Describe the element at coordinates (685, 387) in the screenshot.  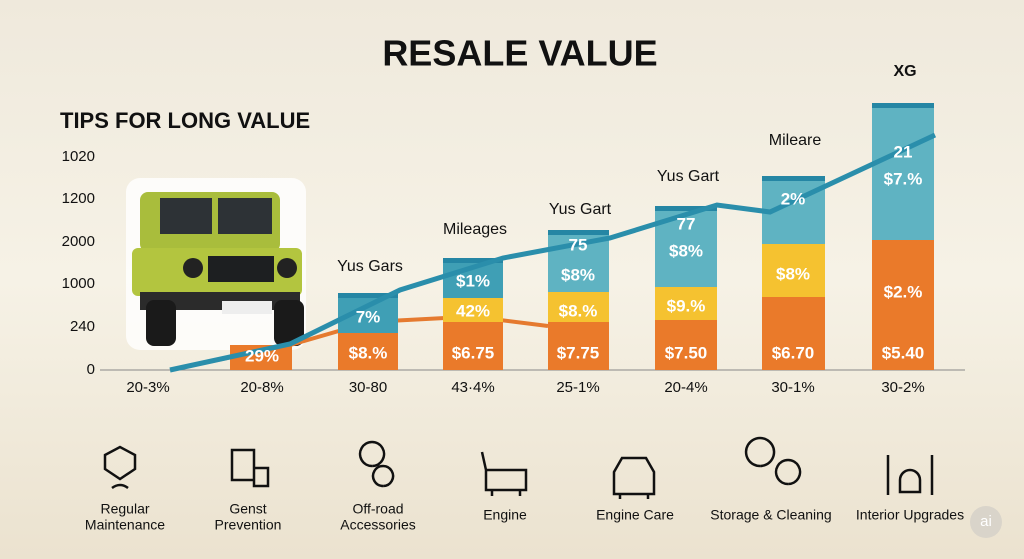
I see `x-label: 20-4%` at that location.